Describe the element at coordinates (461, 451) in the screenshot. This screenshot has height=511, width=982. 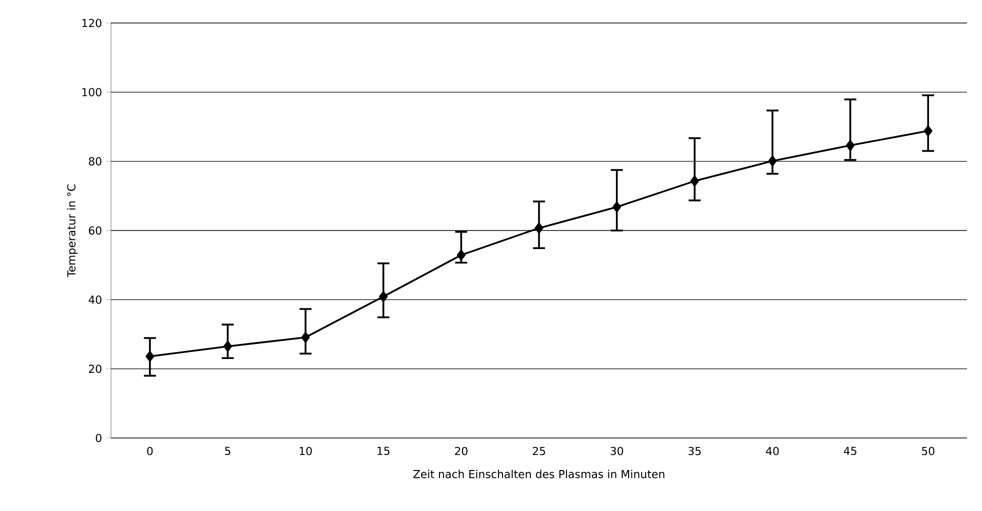
I see `x-tick-label: 20` at that location.